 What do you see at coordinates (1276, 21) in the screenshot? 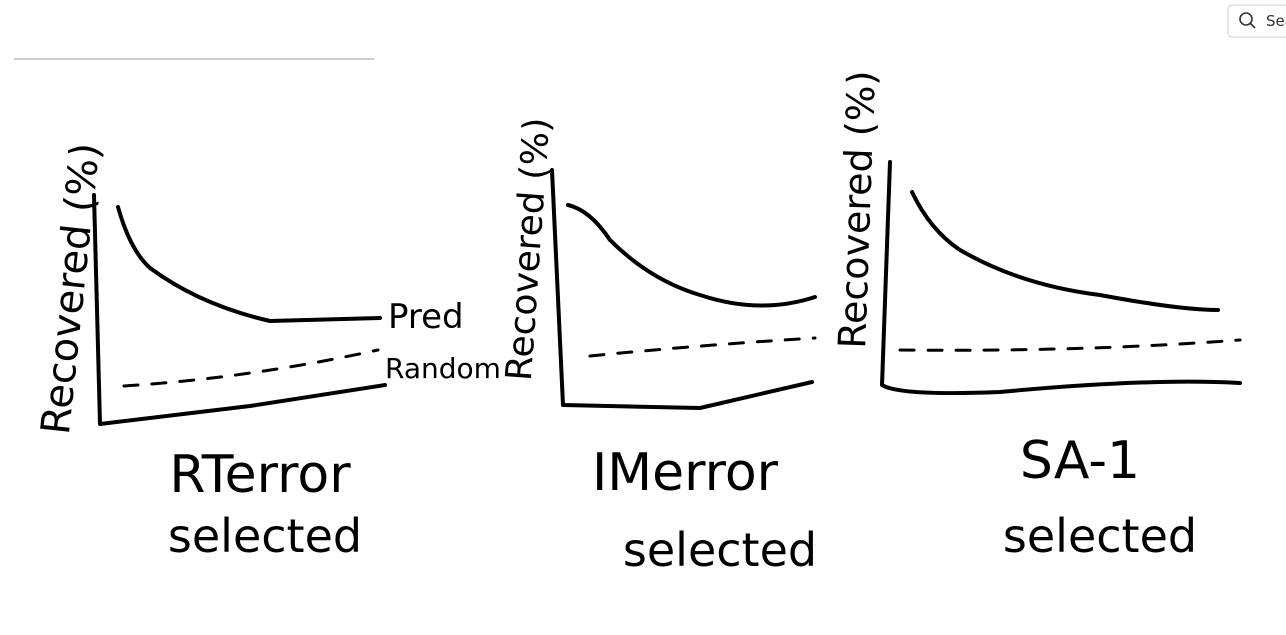
I see `search-placeholder: Sea` at bounding box center [1276, 21].